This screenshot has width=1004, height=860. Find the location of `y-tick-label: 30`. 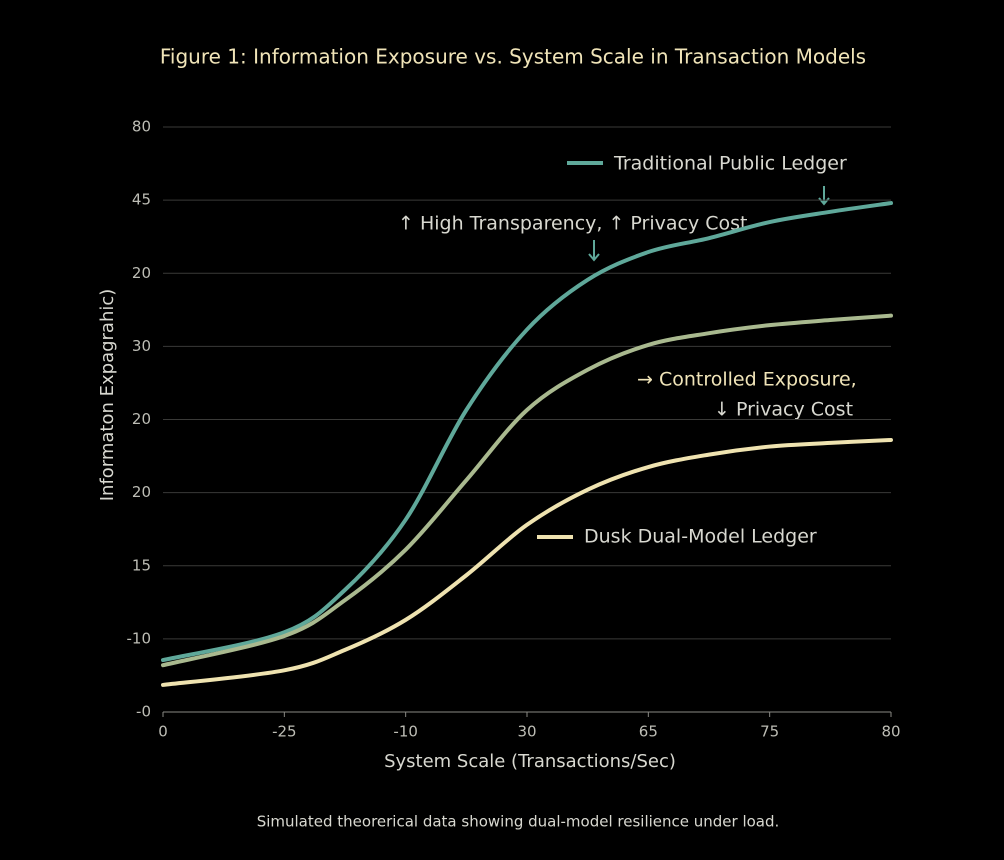

y-tick-label: 30 is located at coordinates (141, 346).